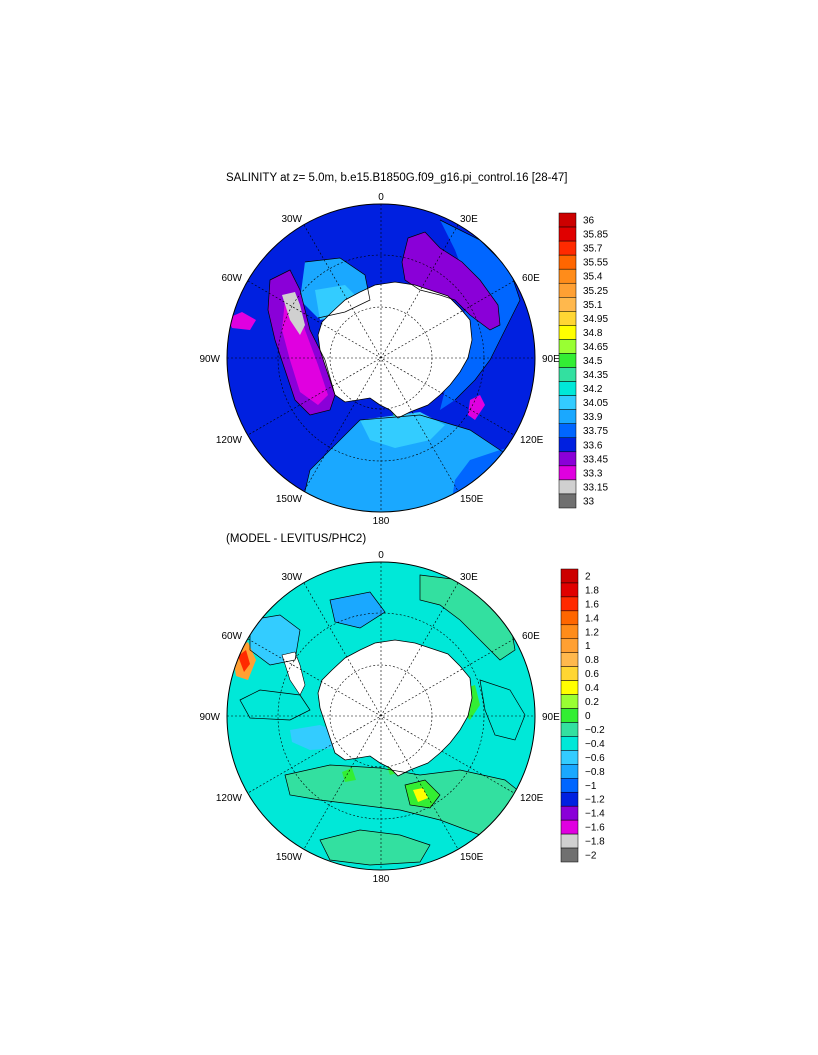 Image resolution: width=818 pixels, height=1055 pixels. What do you see at coordinates (592, 702) in the screenshot?
I see `colorbar-tick-label: 0.2` at bounding box center [592, 702].